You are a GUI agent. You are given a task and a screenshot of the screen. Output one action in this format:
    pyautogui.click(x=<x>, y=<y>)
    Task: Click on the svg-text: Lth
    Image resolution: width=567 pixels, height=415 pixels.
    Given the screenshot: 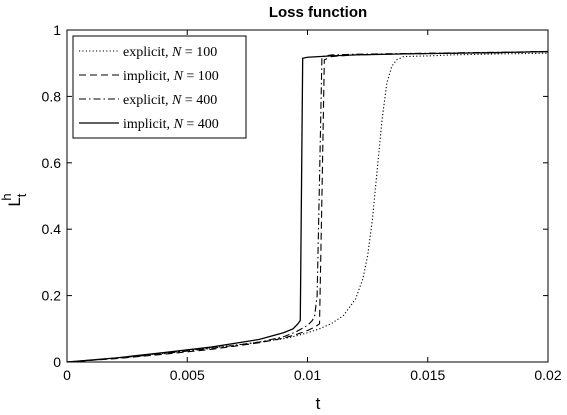 What is the action you would take?
    pyautogui.click(x=14, y=199)
    